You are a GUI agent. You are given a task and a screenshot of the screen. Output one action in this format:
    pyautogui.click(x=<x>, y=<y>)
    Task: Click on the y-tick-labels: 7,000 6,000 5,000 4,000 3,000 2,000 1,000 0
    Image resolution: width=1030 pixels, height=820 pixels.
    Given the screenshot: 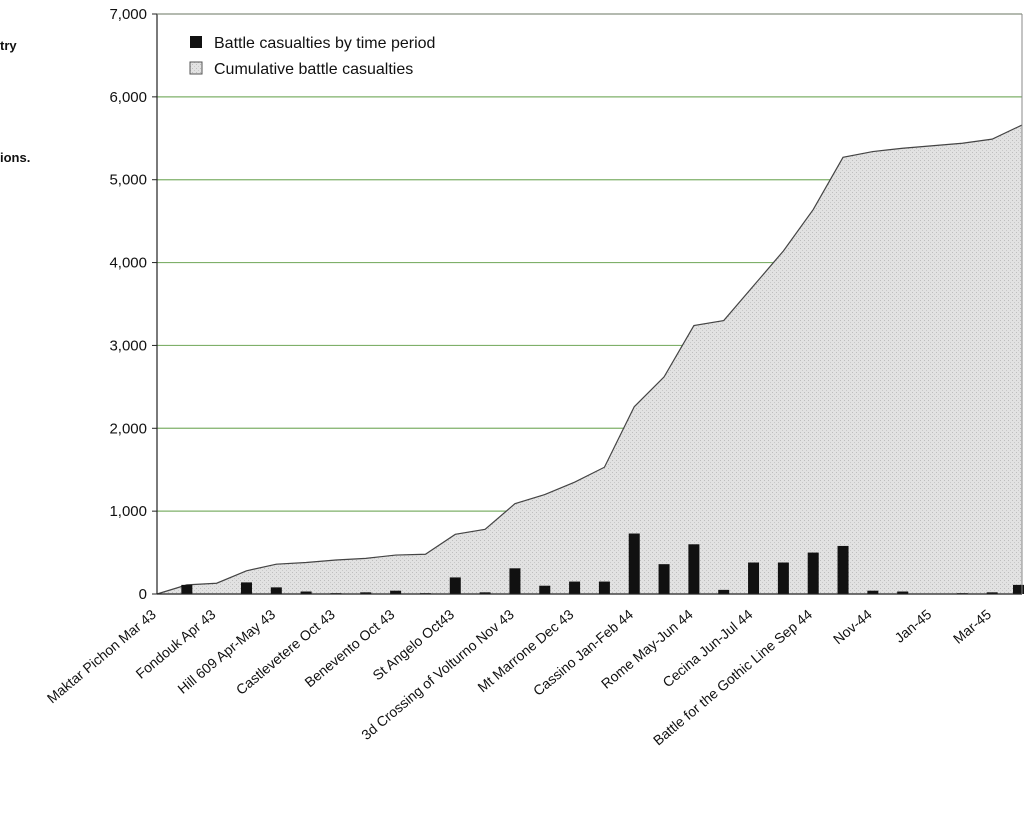 What is the action you would take?
    pyautogui.click(x=128, y=304)
    